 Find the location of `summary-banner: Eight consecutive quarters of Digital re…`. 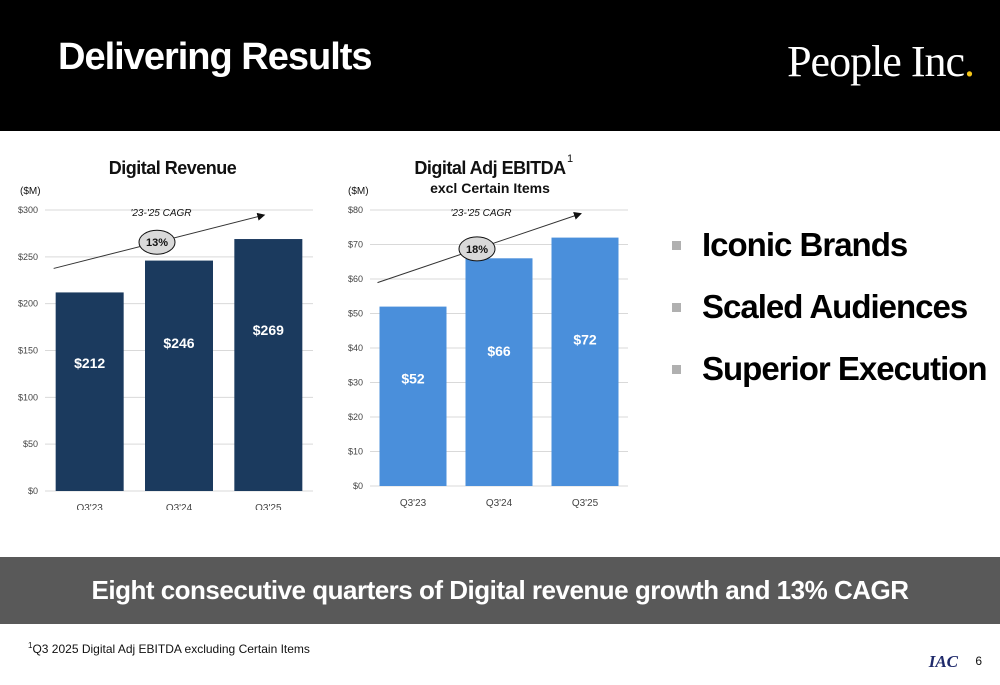

summary-banner: Eight consecutive quarters of Digital re… is located at coordinates (500, 590).